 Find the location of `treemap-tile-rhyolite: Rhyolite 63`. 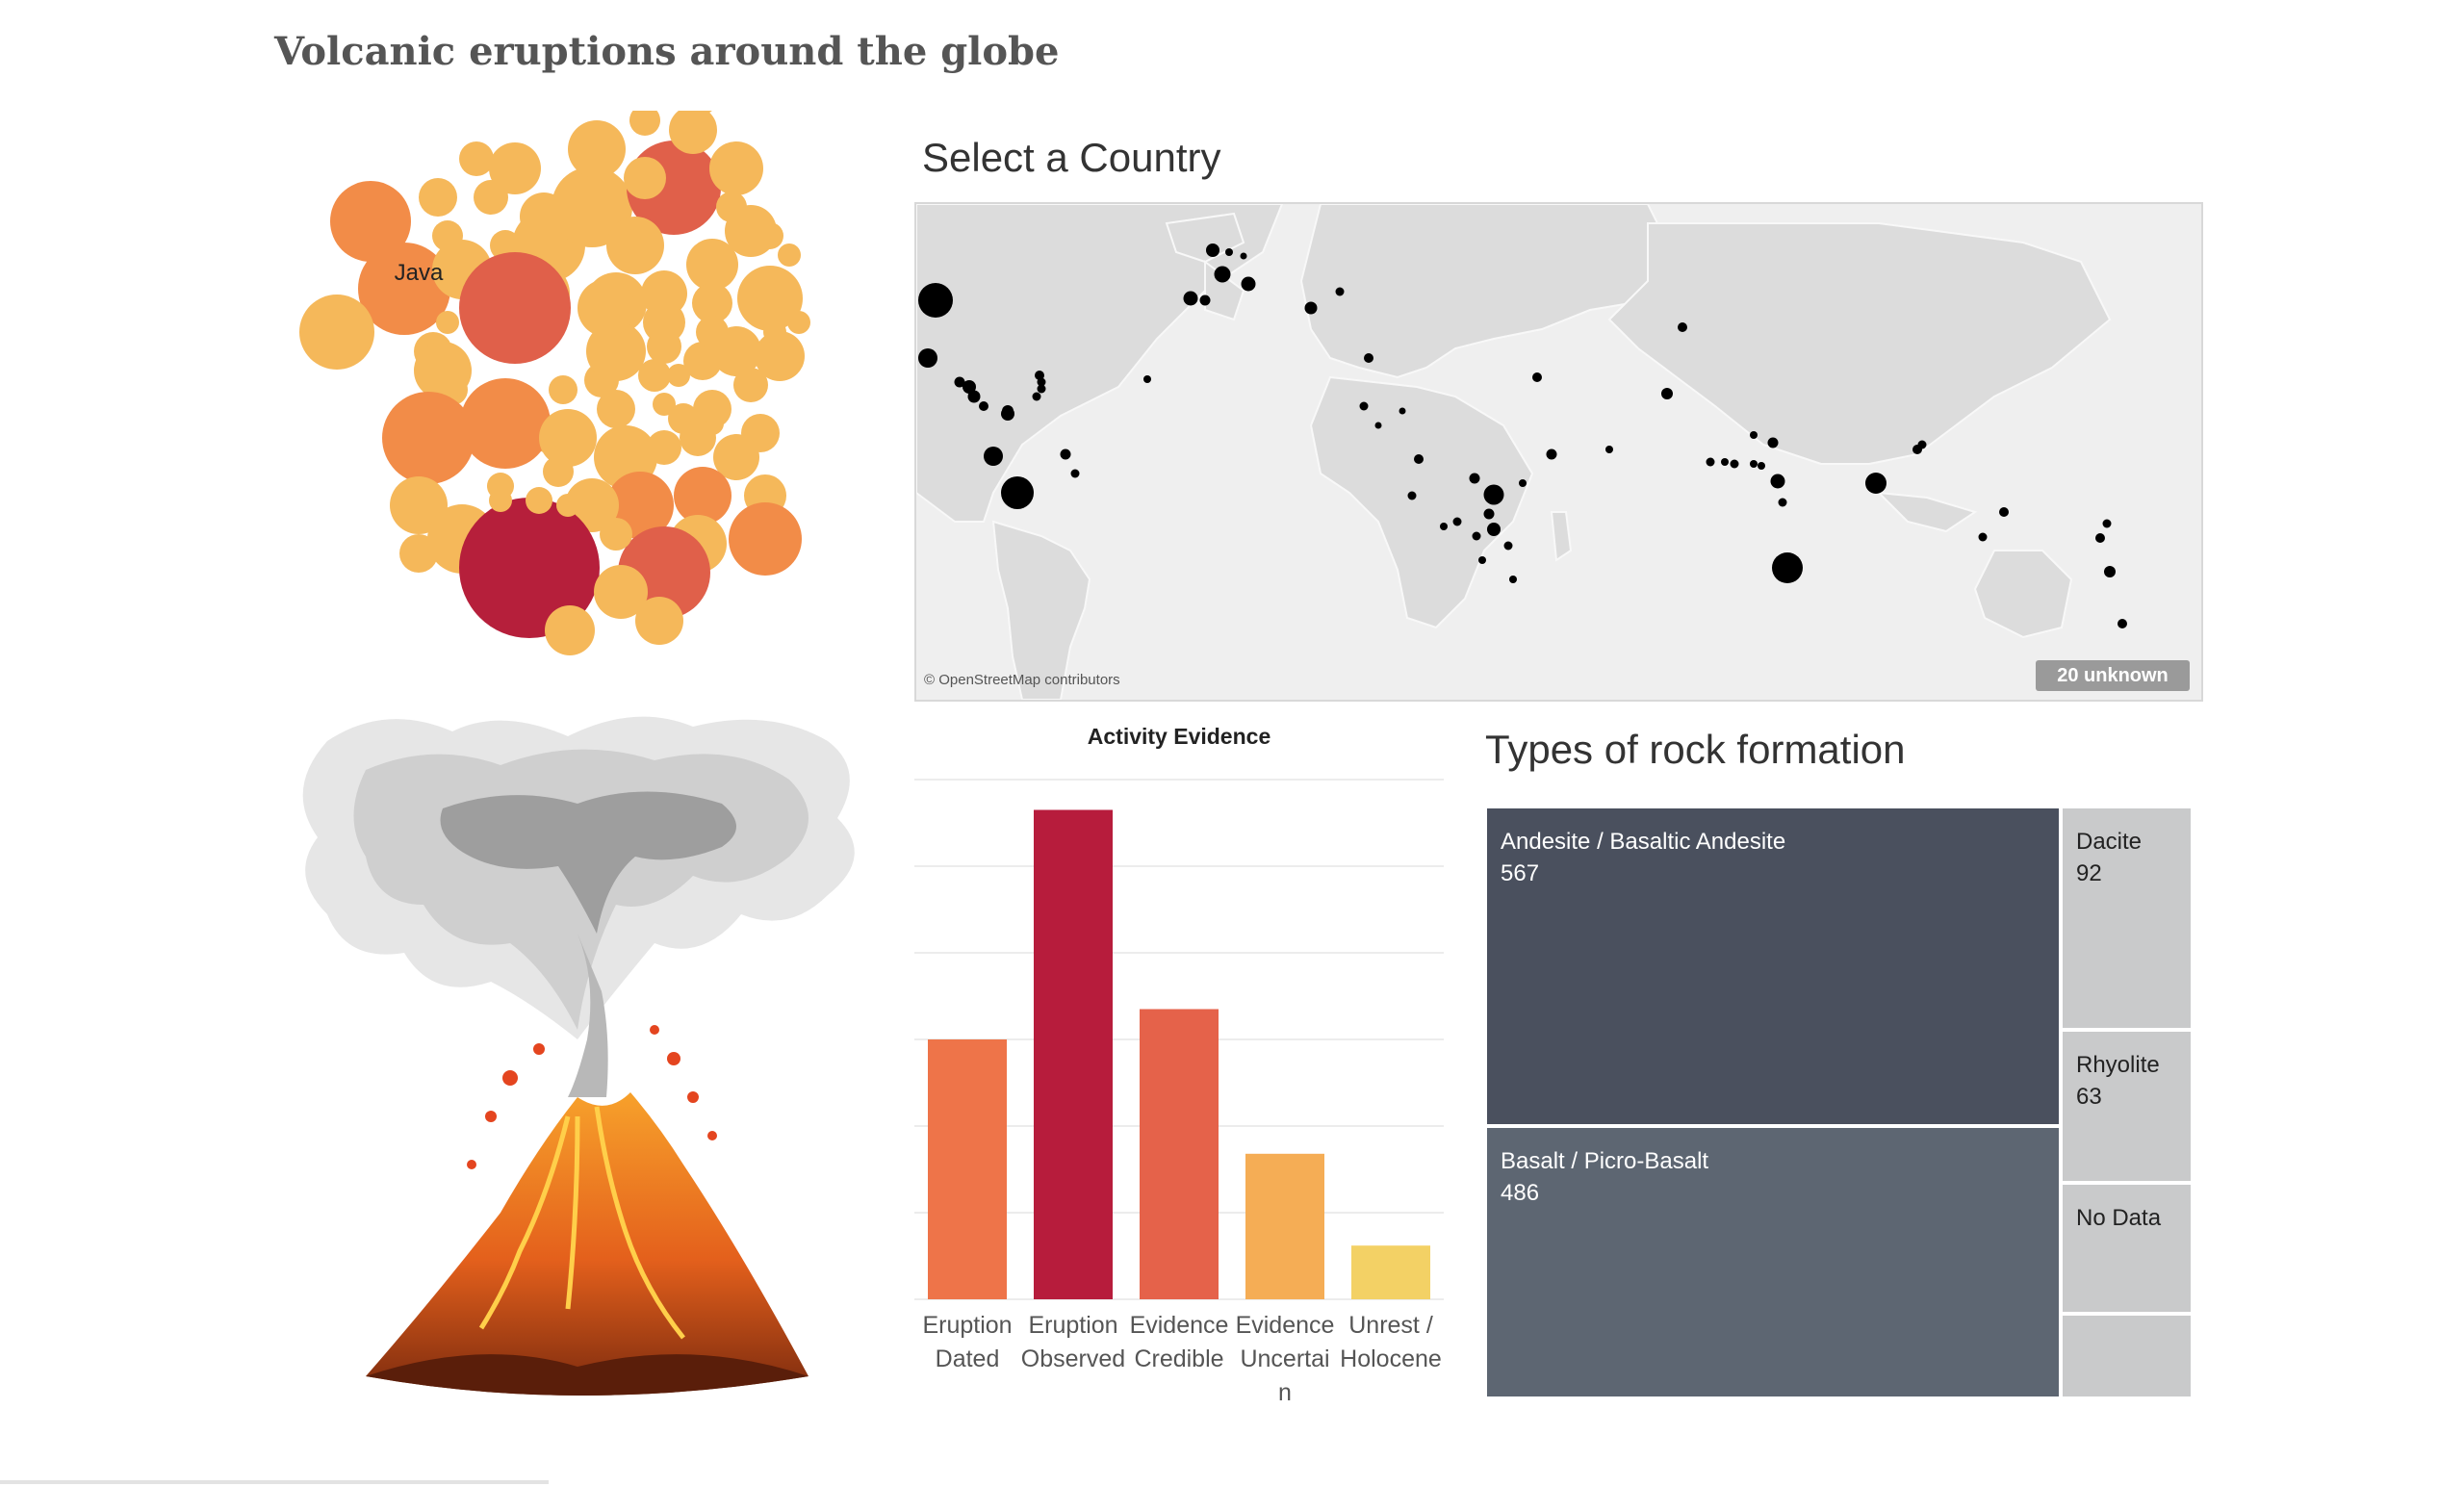

treemap-tile-rhyolite: Rhyolite 63 is located at coordinates (2127, 1107).